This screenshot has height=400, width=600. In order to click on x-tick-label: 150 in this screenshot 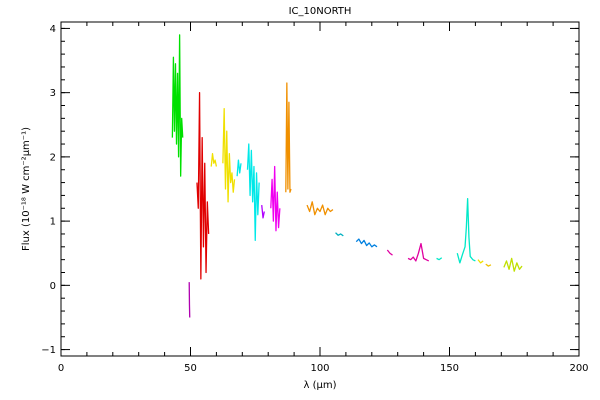, I will do `click(449, 368)`.